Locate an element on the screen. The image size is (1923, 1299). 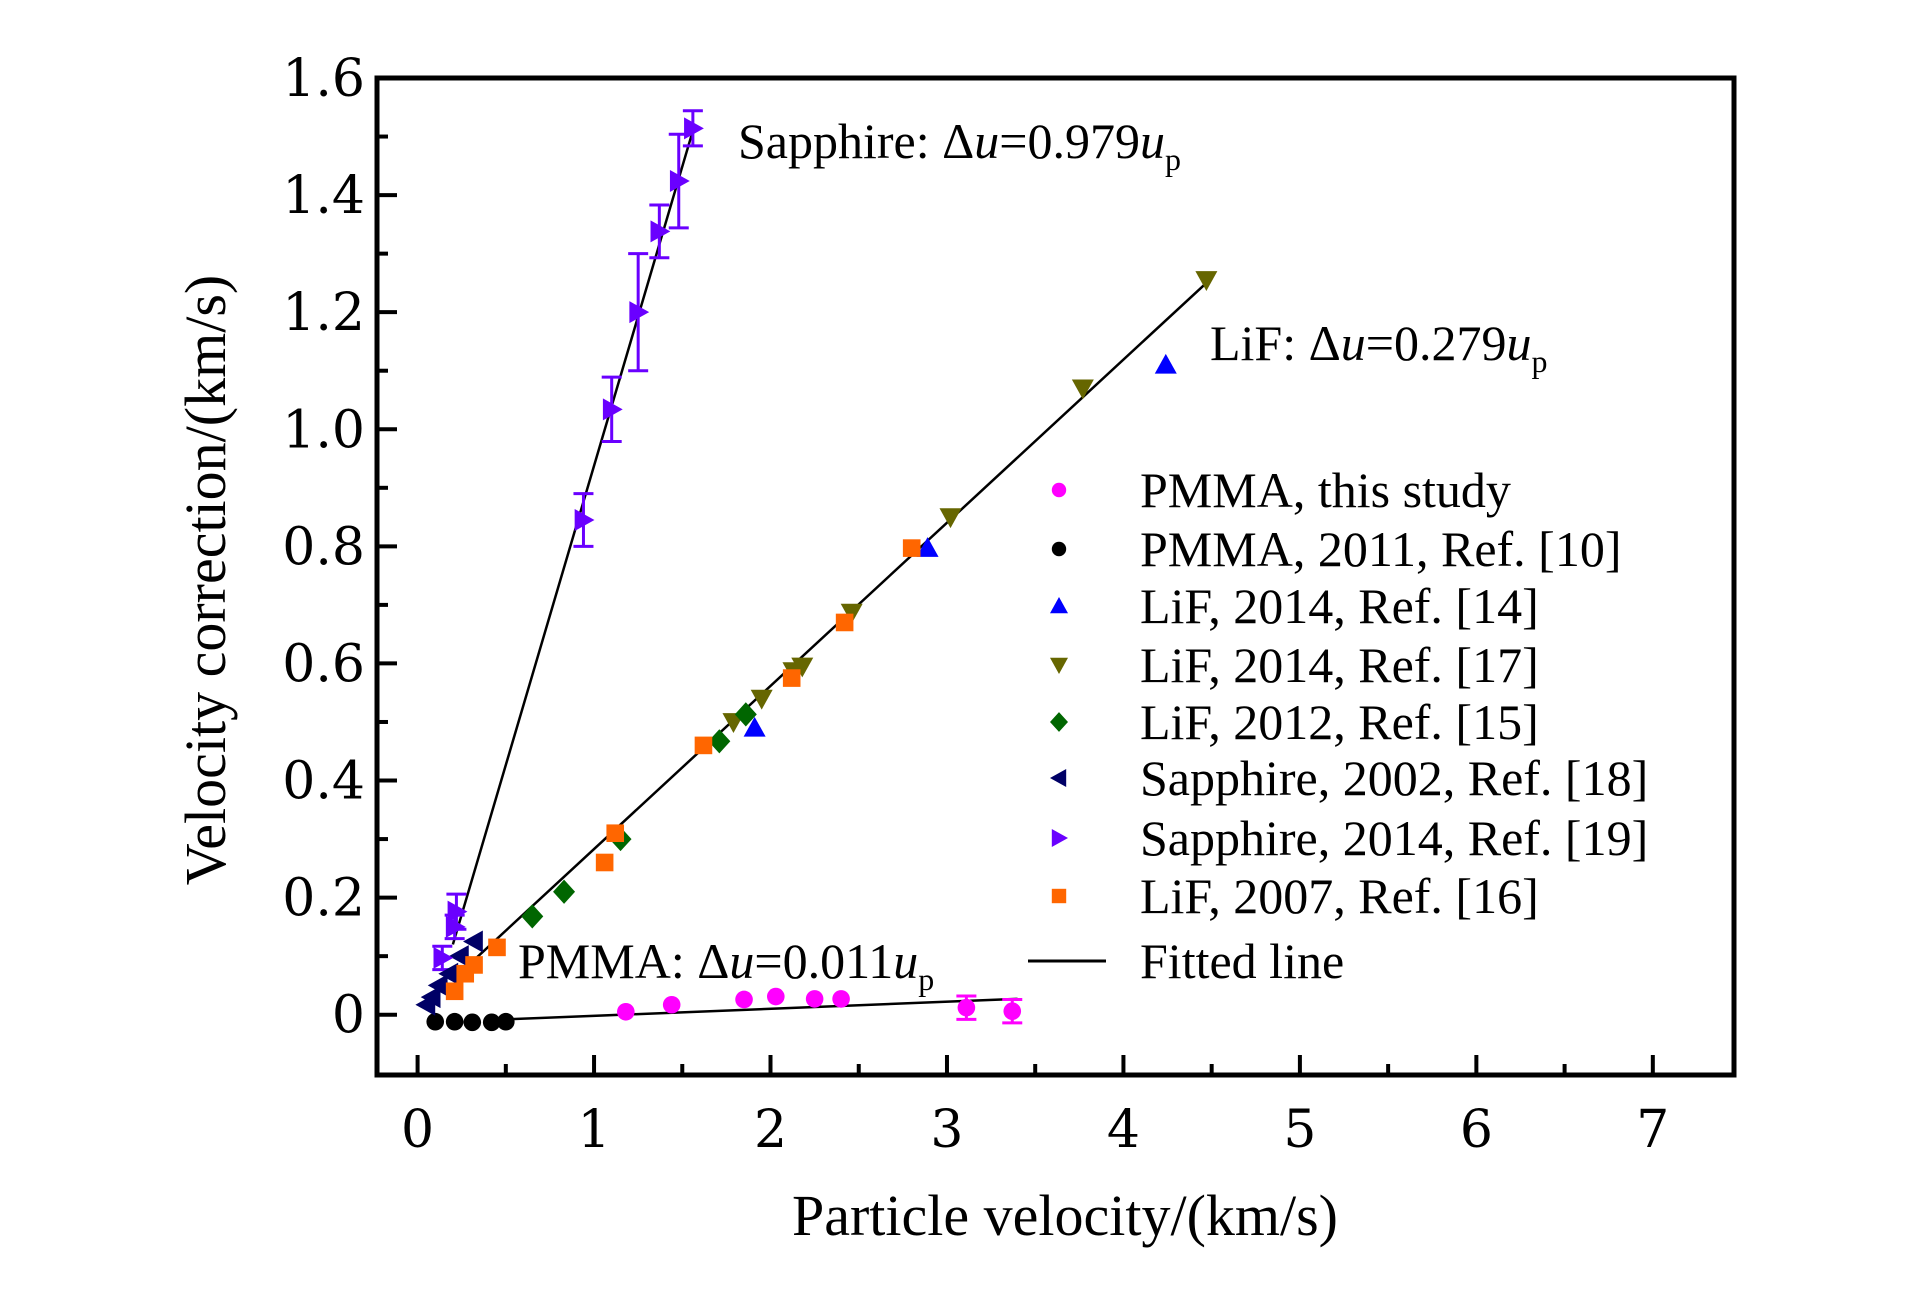
x-tick-label: 6 is located at coordinates (1476, 1130).